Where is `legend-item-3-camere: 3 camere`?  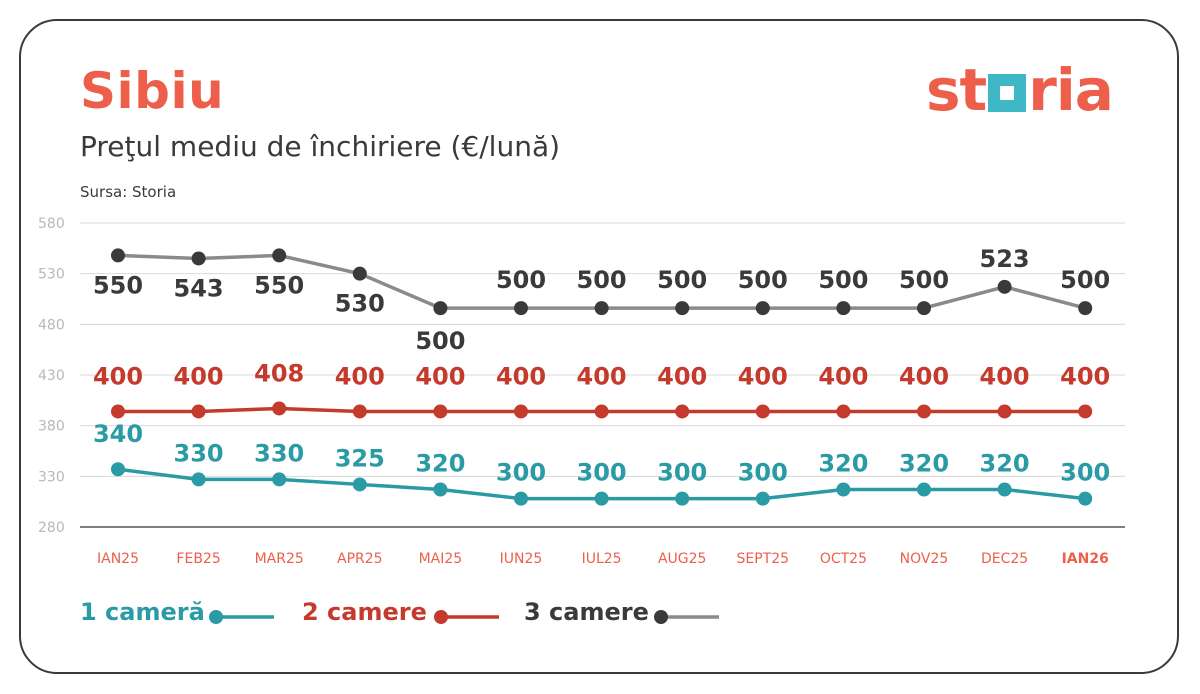 legend-item-3-camere: 3 camere is located at coordinates (586, 612).